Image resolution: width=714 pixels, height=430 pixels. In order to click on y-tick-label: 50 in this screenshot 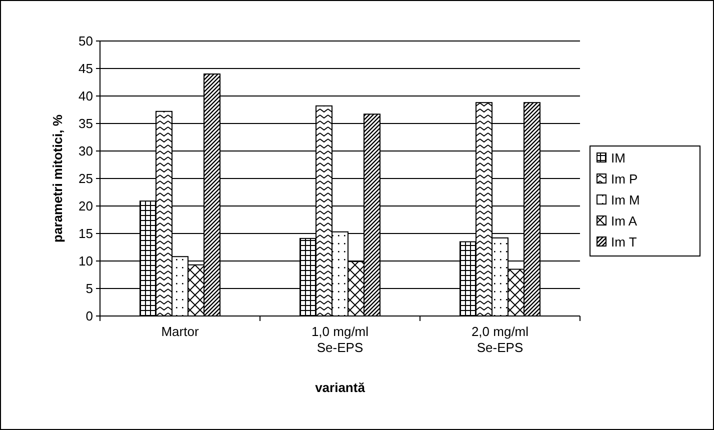, I will do `click(85, 41)`.